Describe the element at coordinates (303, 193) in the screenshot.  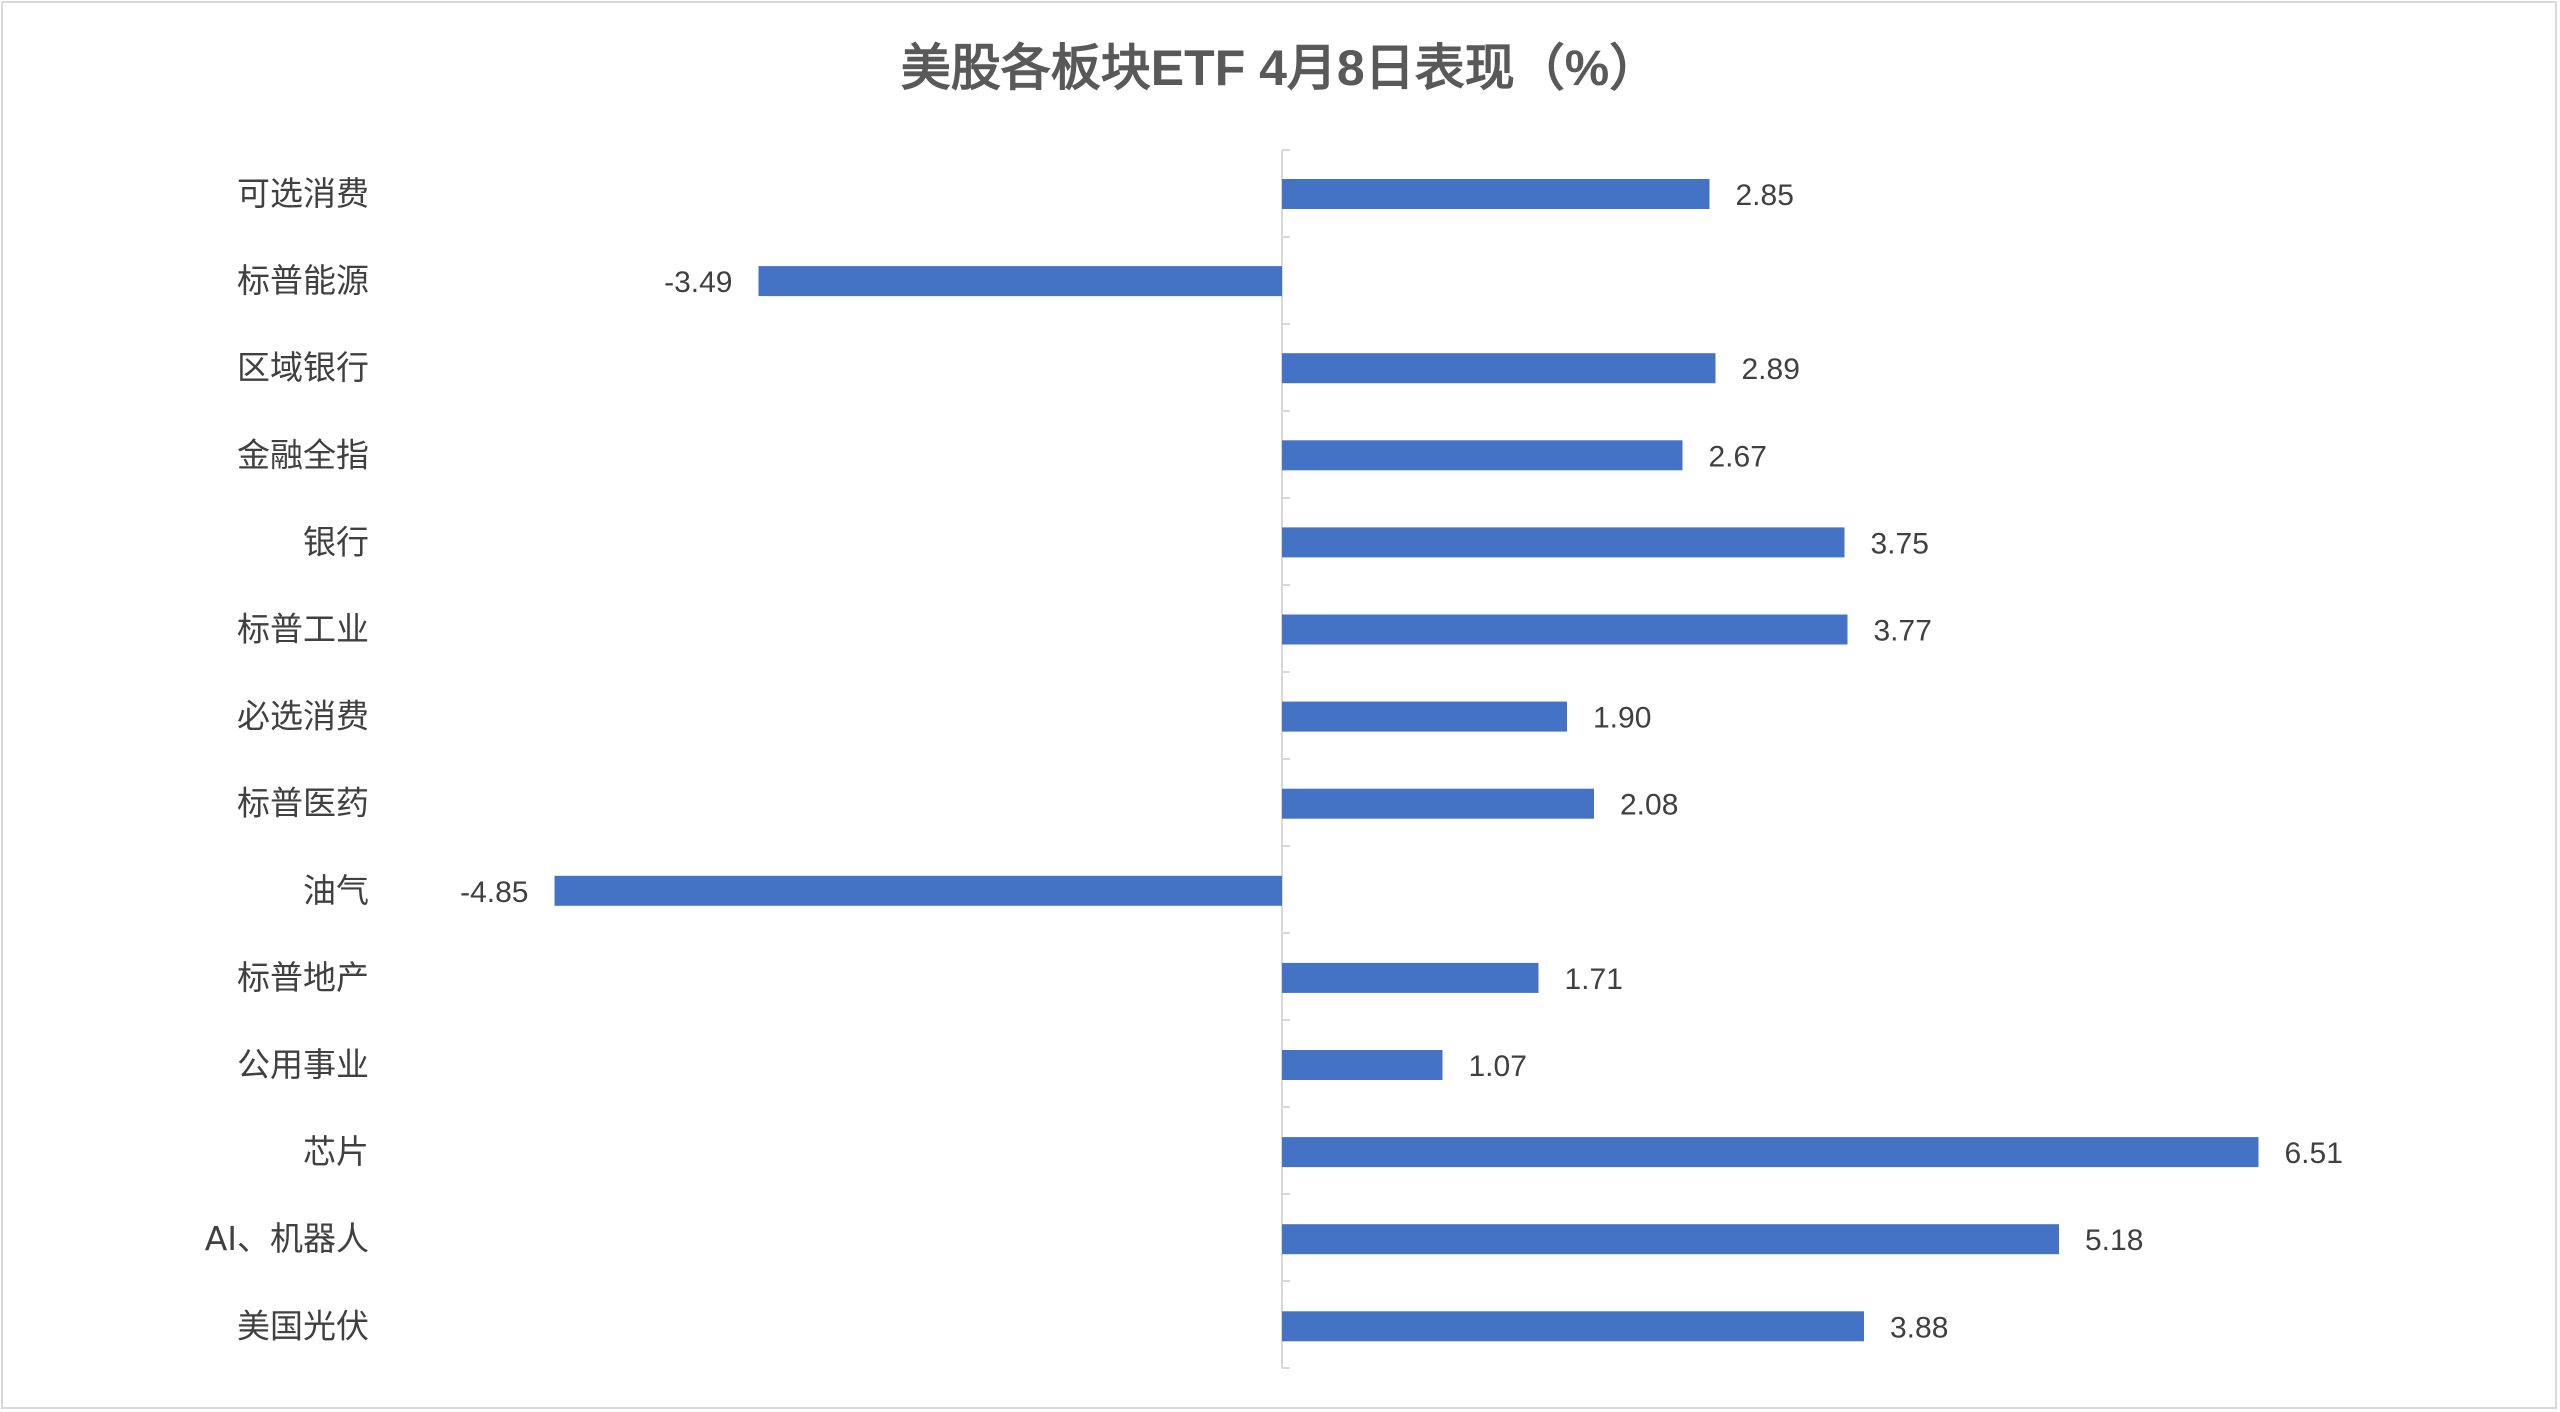
I see `category-label: 可选消费` at that location.